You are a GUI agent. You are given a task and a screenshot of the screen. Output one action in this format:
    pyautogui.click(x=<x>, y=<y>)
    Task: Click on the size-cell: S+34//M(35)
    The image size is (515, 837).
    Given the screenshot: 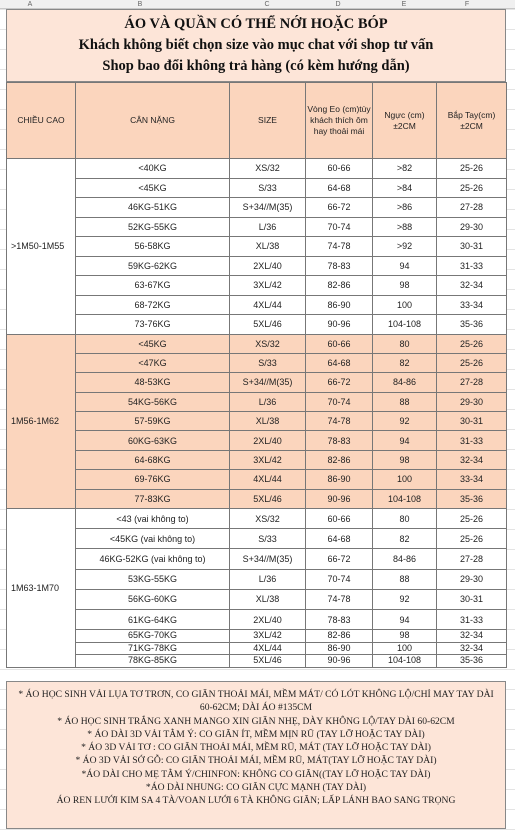 What is the action you would take?
    pyautogui.click(x=267, y=559)
    